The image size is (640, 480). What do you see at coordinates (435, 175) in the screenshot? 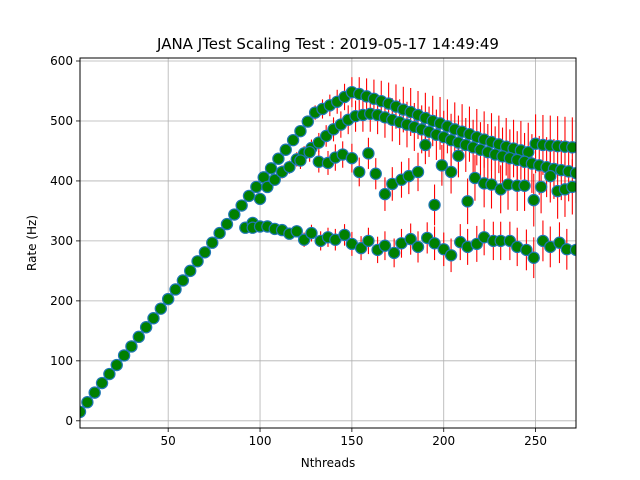
I see `series-3-points` at bounding box center [435, 175].